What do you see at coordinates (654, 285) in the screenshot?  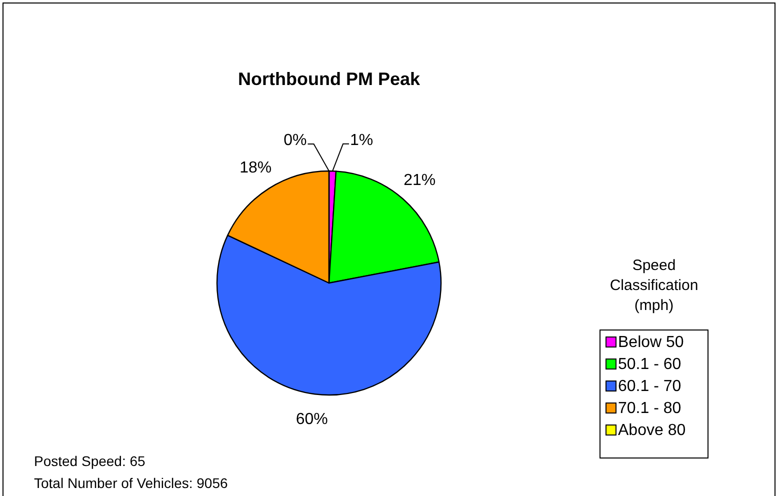 I see `legend-title: Speed Classification (mph)` at bounding box center [654, 285].